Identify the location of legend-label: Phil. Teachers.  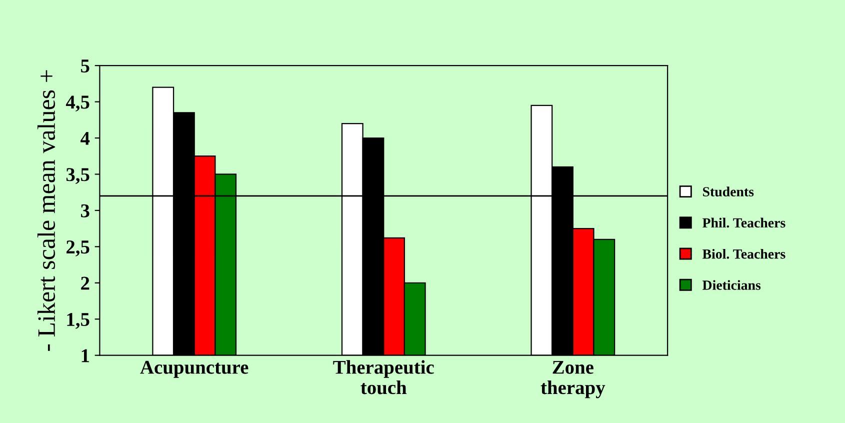
(744, 223).